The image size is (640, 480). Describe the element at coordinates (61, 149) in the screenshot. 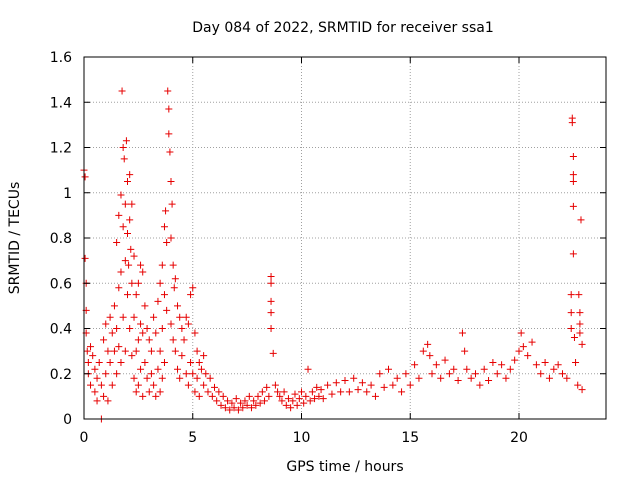

I see `y-tick-label: 1.2` at that location.